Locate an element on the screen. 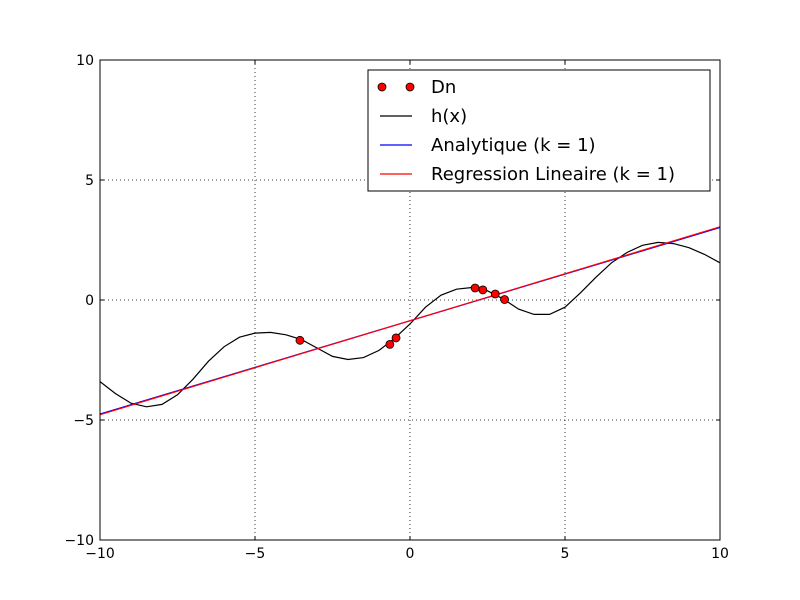 Image resolution: width=800 pixels, height=600 pixels. x-tick-label: 10 is located at coordinates (720, 554).